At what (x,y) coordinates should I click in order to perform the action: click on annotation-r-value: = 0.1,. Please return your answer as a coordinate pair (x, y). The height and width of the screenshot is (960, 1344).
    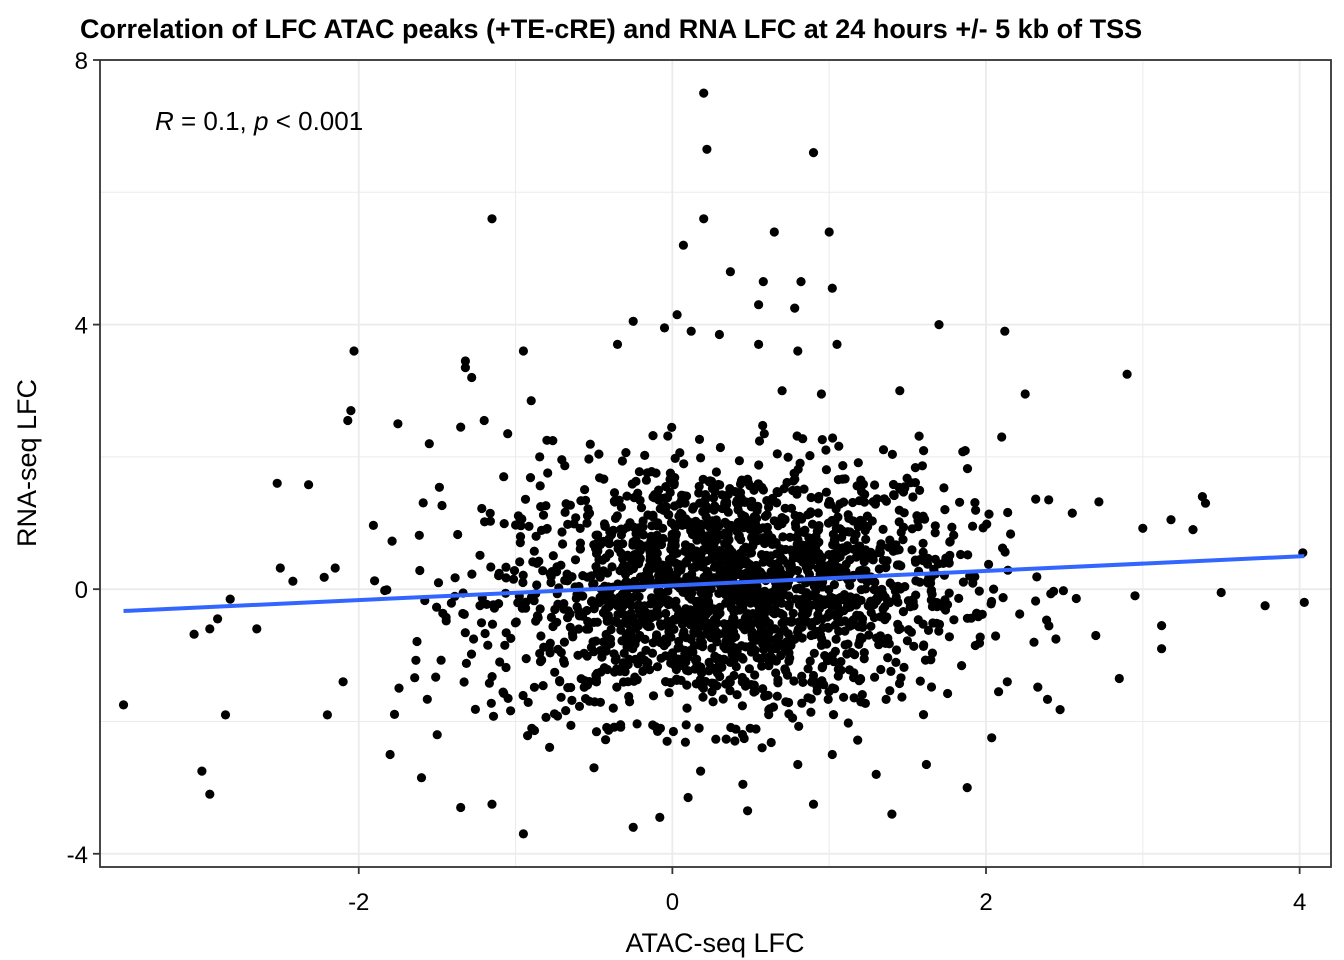
    Looking at the image, I should click on (214, 121).